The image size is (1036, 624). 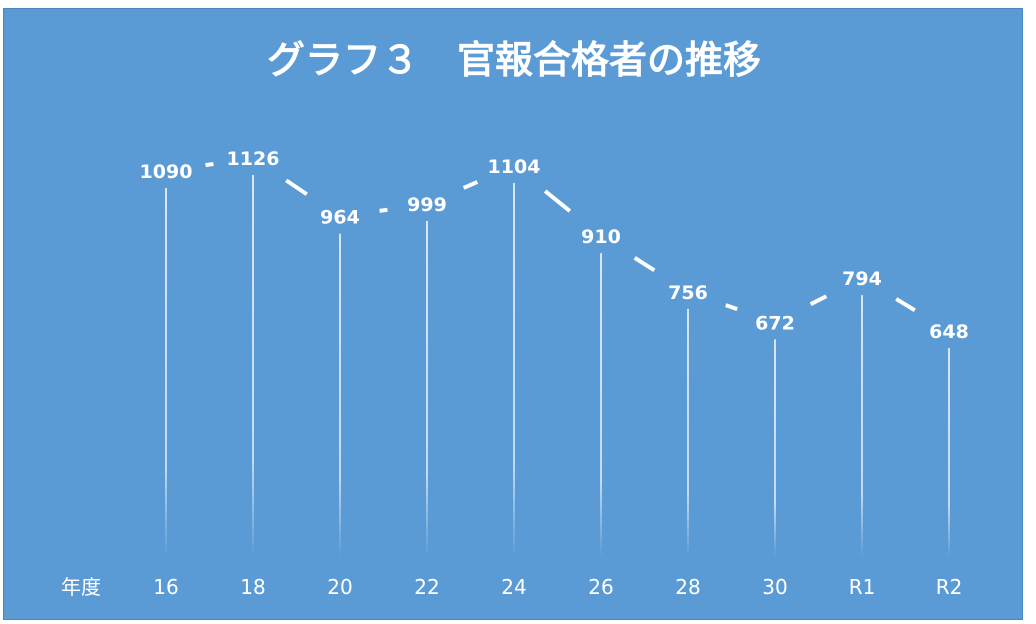 I want to click on data-label: 910, so click(x=601, y=237).